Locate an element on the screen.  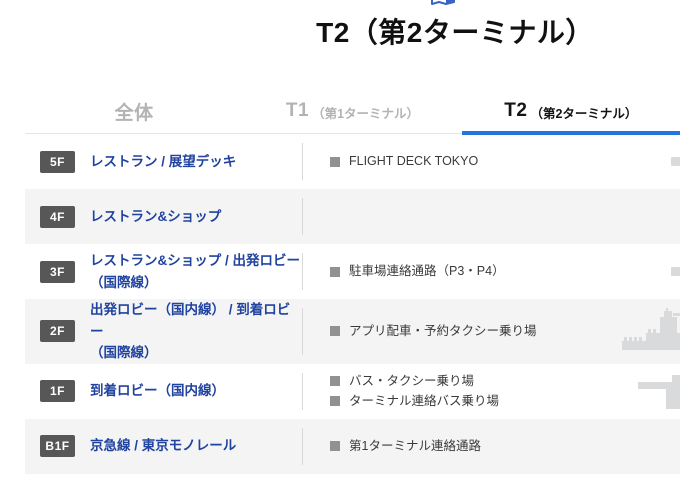
tab-t2: T2 （第2ターミナル） is located at coordinates (570, 112).